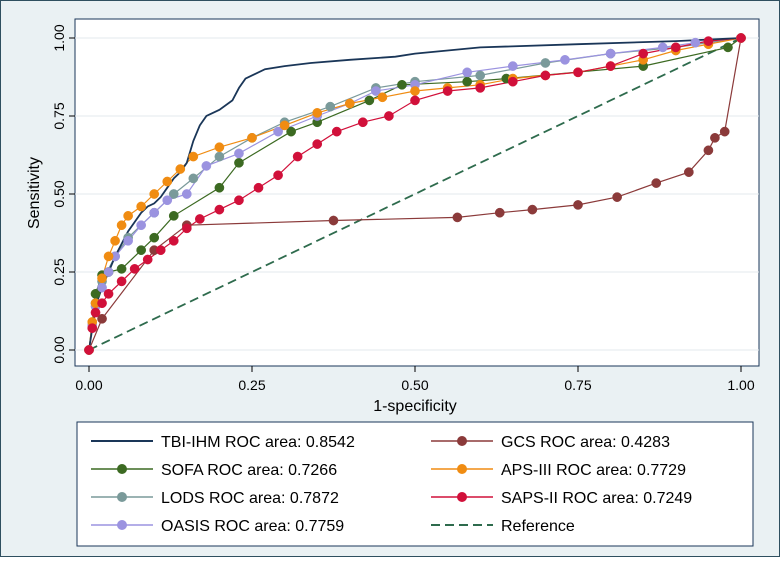 The image size is (780, 561). What do you see at coordinates (740, 385) in the screenshot?
I see `x-tick-label: 1.00` at bounding box center [740, 385].